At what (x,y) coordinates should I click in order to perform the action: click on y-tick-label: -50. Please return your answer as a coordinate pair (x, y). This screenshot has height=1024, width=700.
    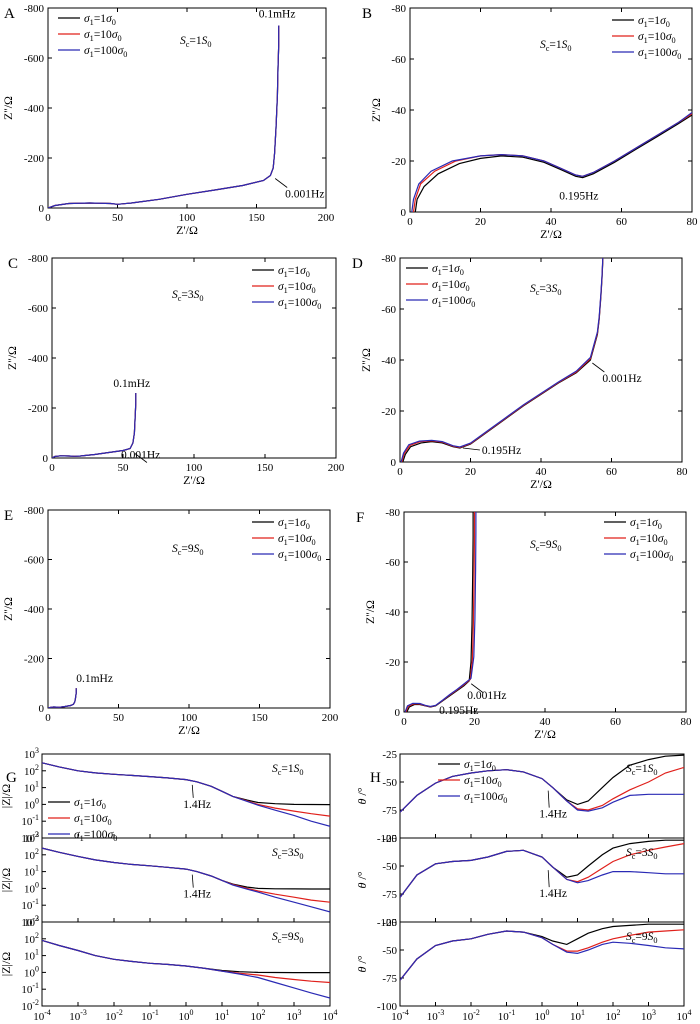
    Looking at the image, I should click on (389, 951).